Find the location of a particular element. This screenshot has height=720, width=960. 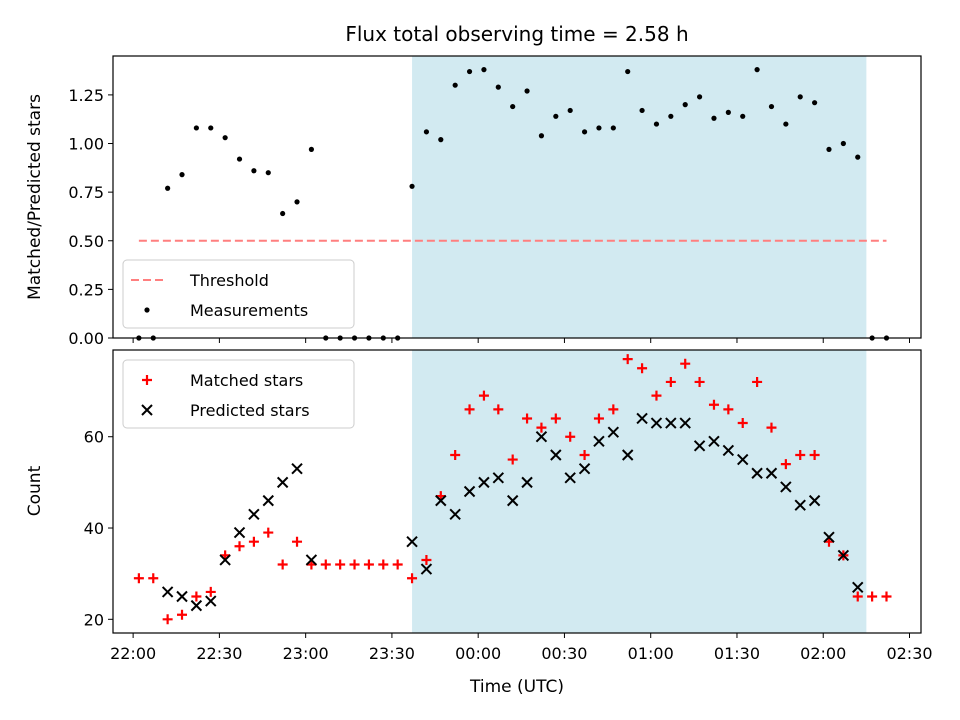

y-tick-label: 0.50 is located at coordinates (86, 241).